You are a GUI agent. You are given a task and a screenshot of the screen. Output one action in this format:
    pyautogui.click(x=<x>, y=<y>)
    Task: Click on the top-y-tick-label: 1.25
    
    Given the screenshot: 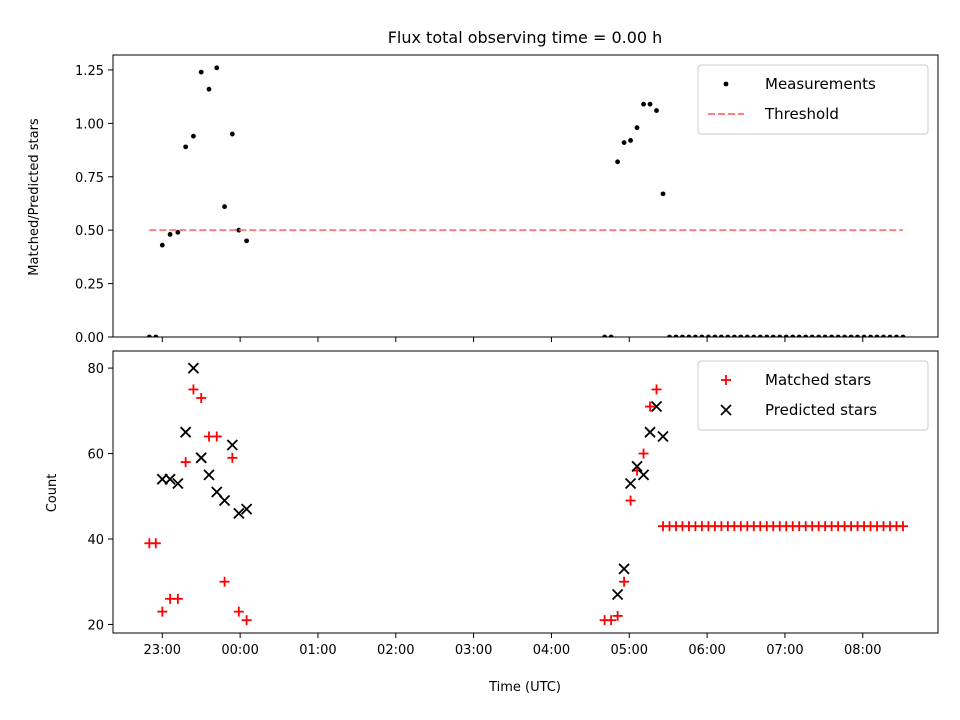 What is the action you would take?
    pyautogui.click(x=89, y=71)
    